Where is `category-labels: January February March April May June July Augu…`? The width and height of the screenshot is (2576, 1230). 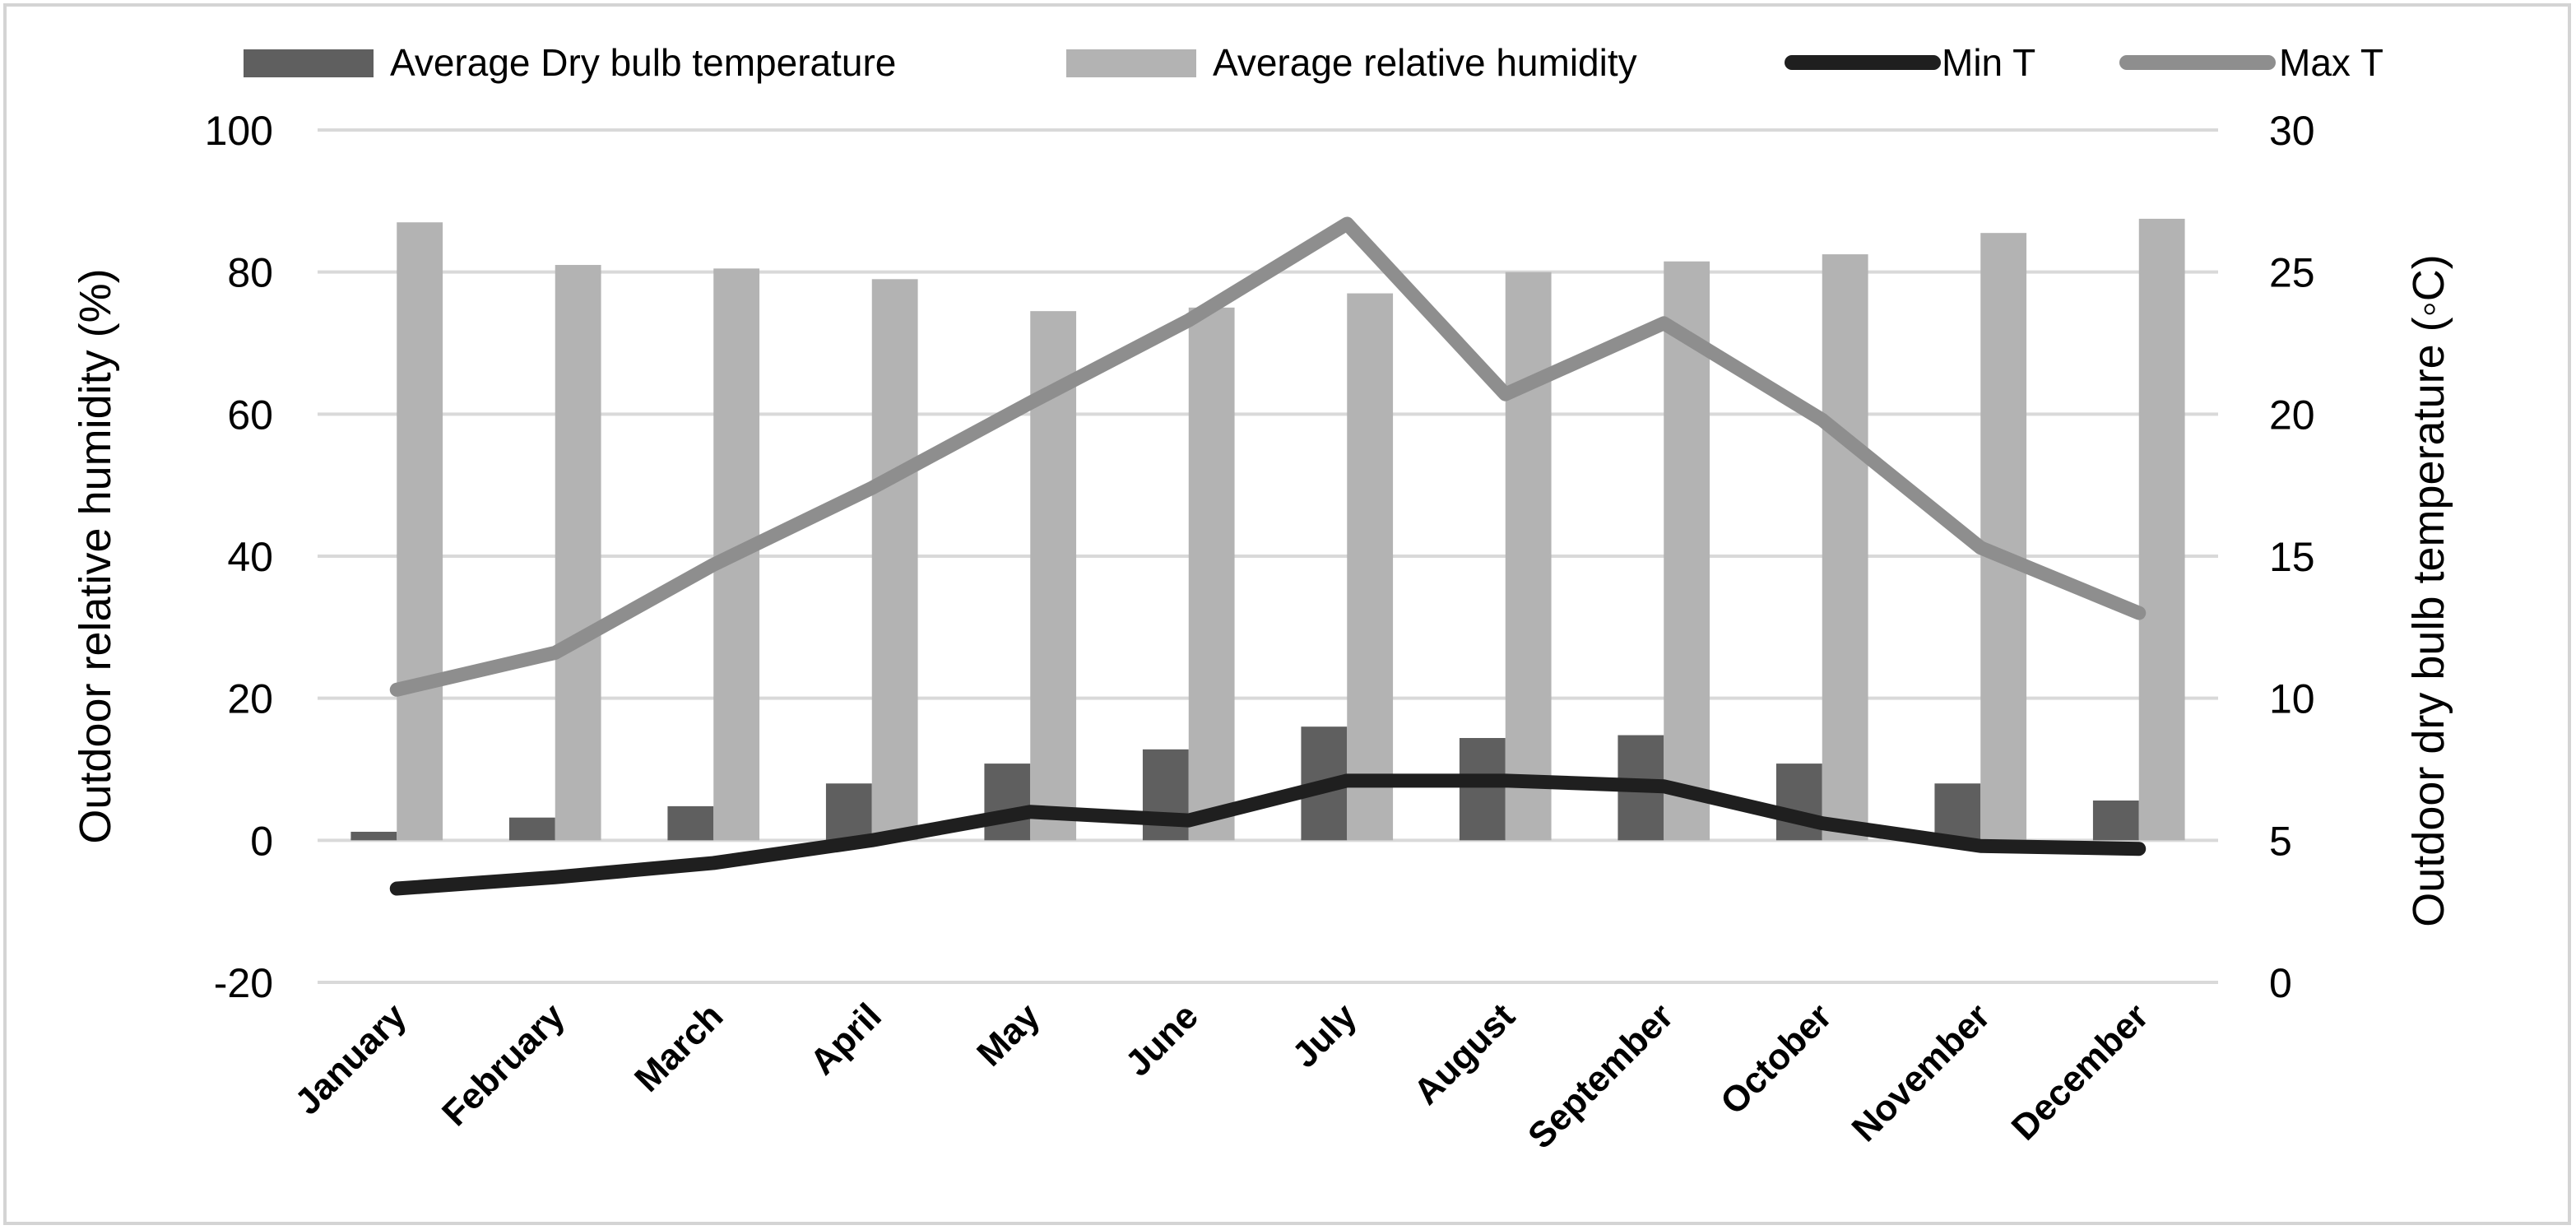 category-labels: January February March April May June July Augu… is located at coordinates (1221, 1076).